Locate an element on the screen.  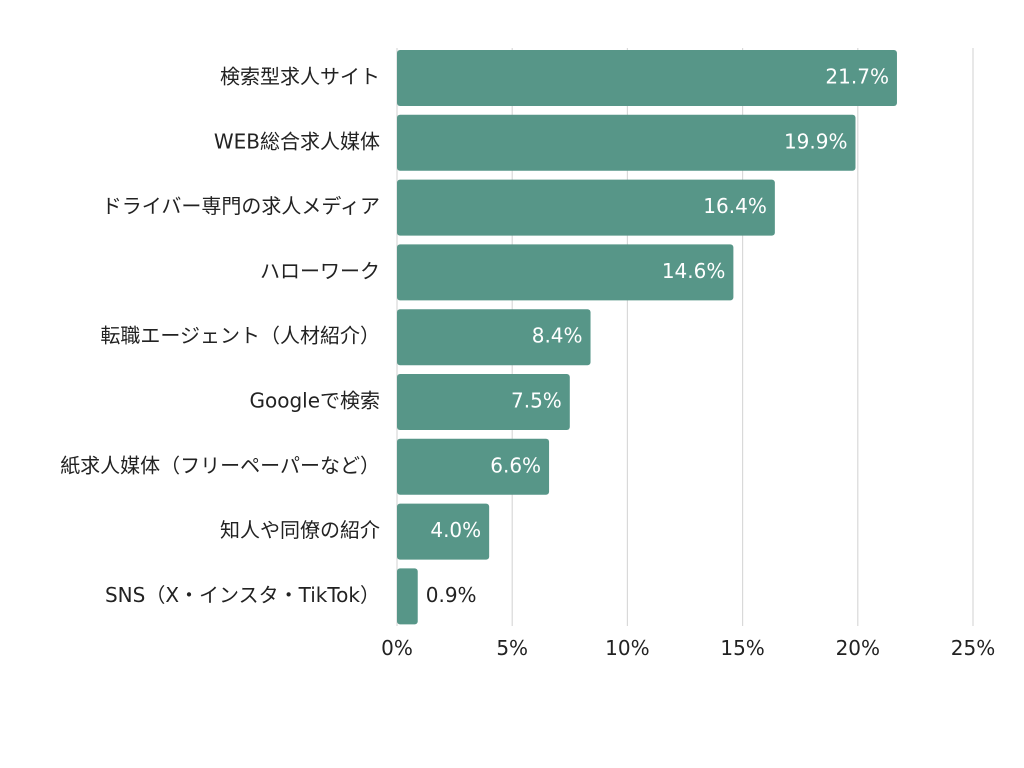
x-tick-label: 15% is located at coordinates (742, 648).